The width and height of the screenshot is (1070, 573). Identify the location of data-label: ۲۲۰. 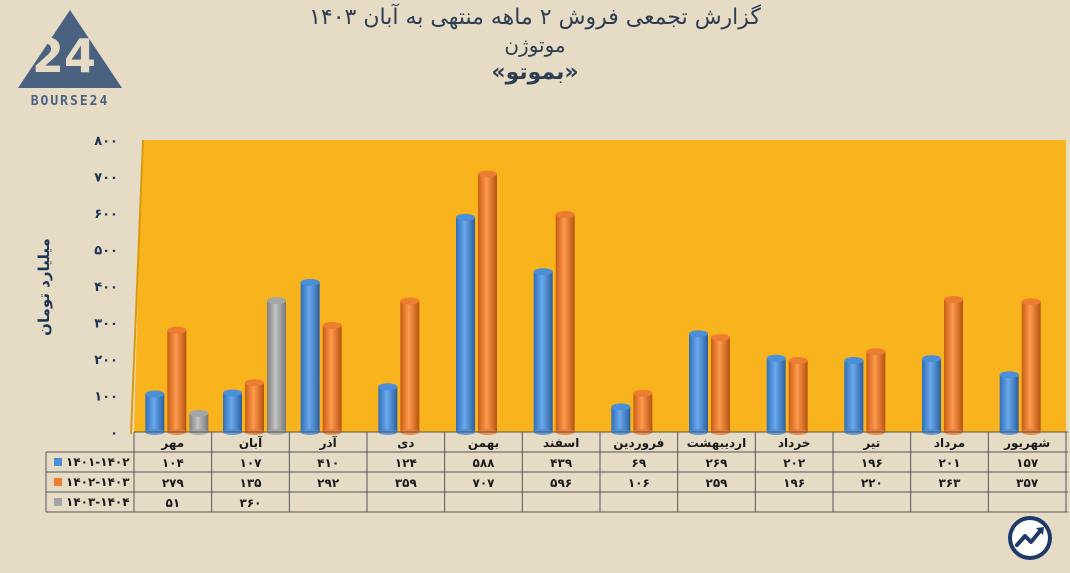
(872, 483).